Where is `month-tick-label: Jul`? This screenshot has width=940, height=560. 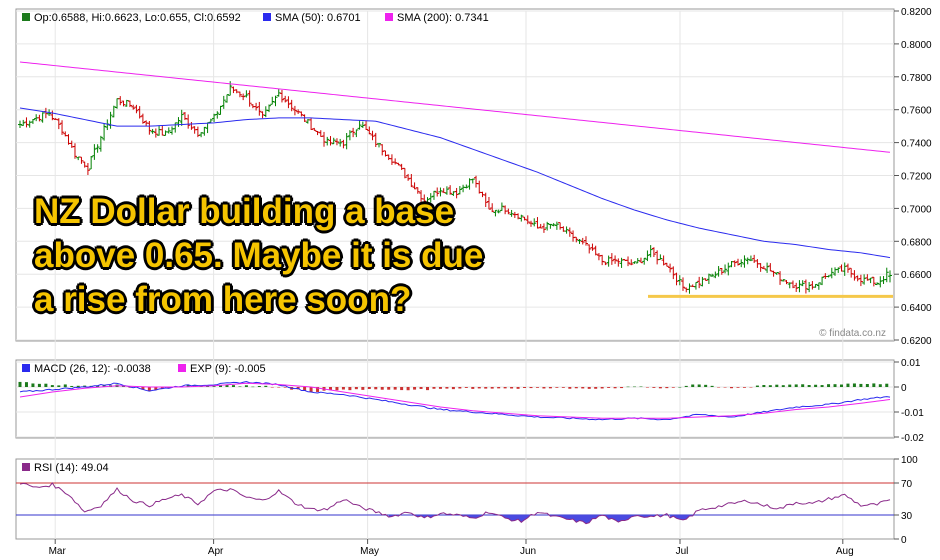
month-tick-label: Jul is located at coordinates (682, 551).